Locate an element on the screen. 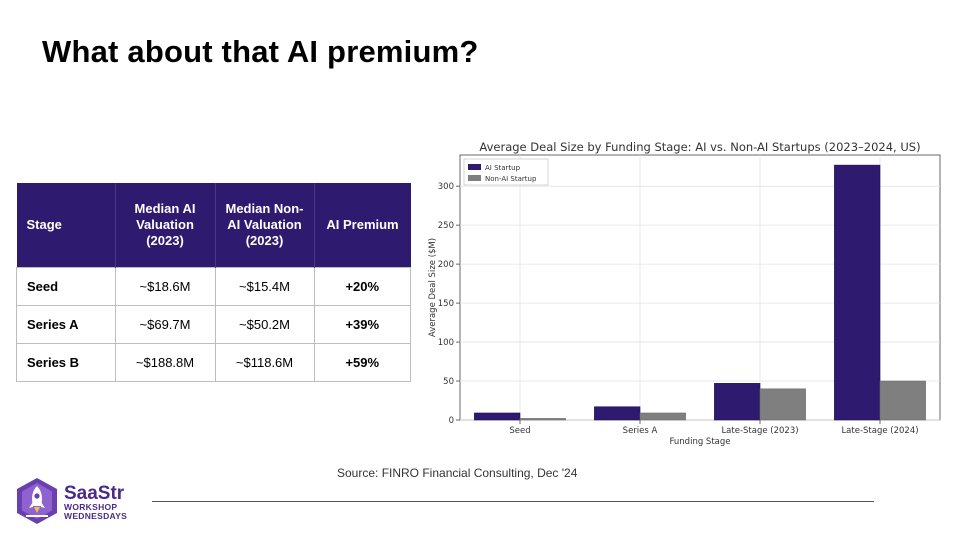 The width and height of the screenshot is (960, 540). footer-divider is located at coordinates (513, 501).